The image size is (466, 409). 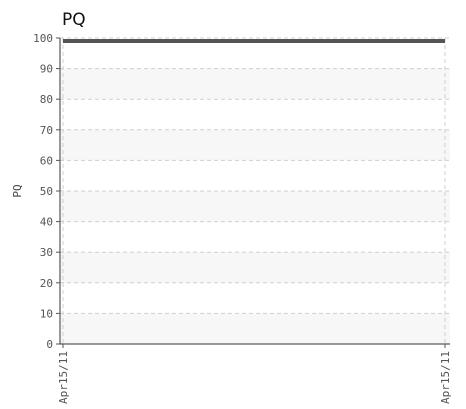 What do you see at coordinates (46, 130) in the screenshot?
I see `y-tick-label: 70` at bounding box center [46, 130].